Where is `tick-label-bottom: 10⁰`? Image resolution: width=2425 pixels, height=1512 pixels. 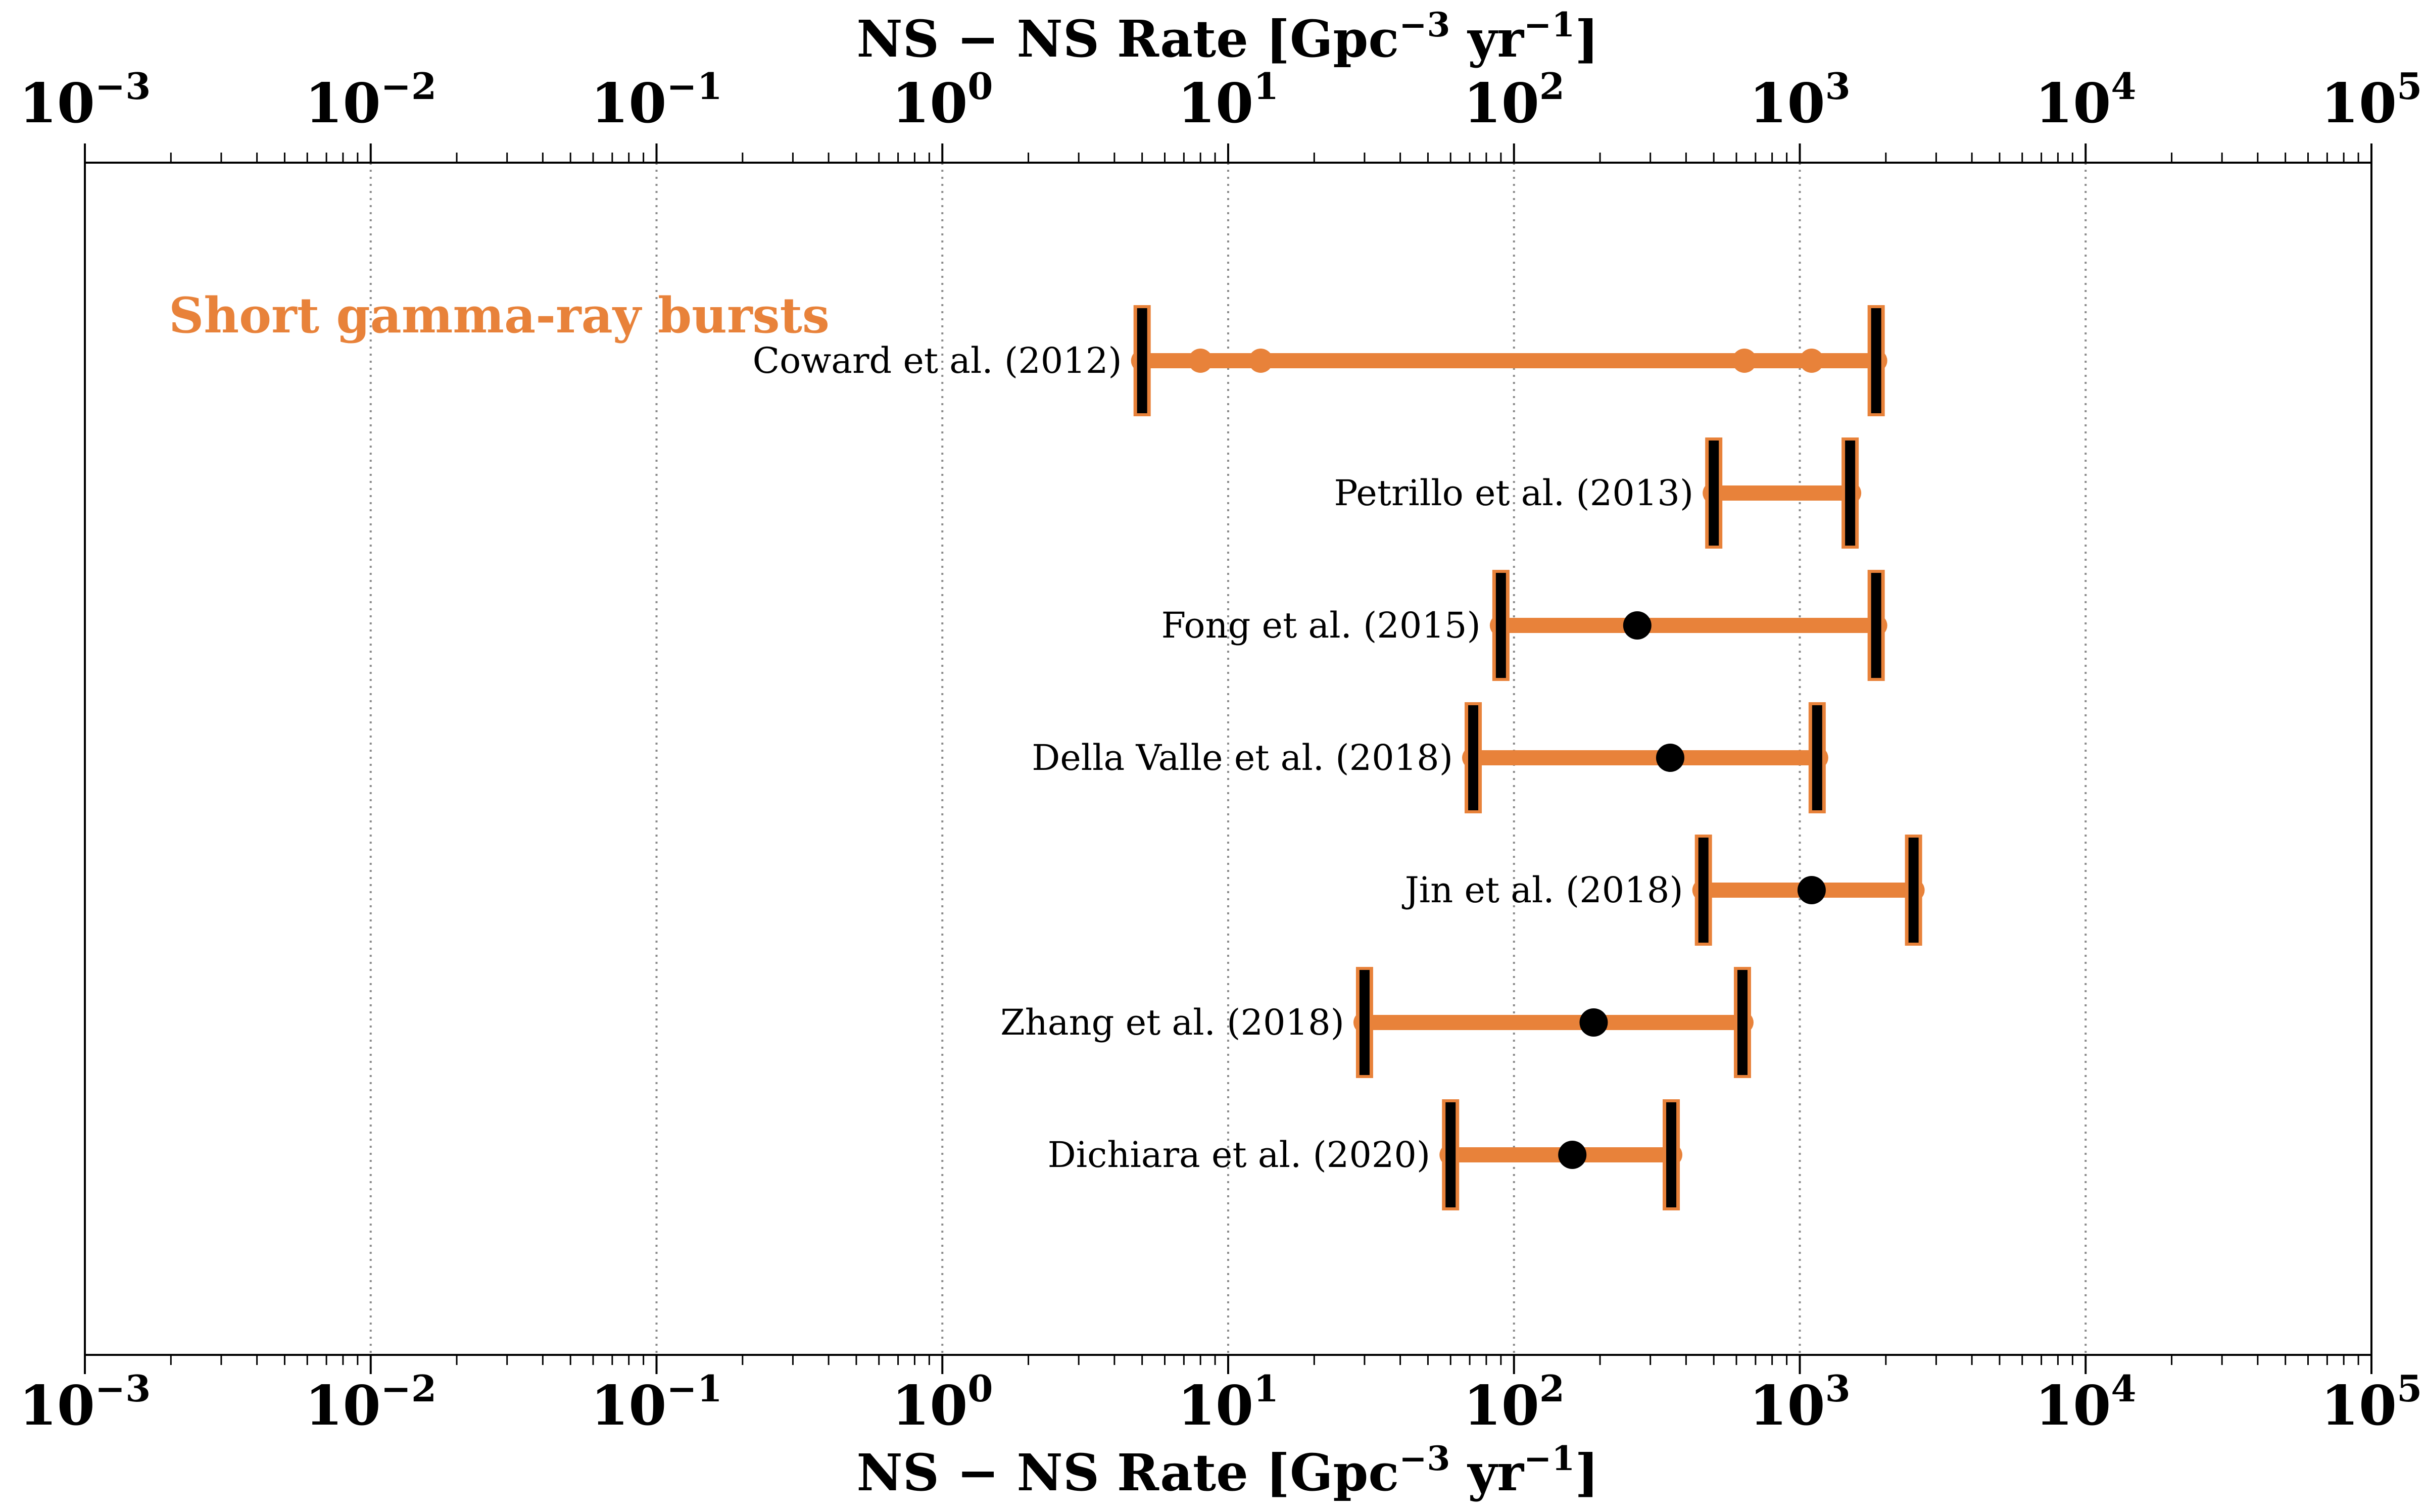
tick-label-bottom: 10⁰ is located at coordinates (943, 1402).